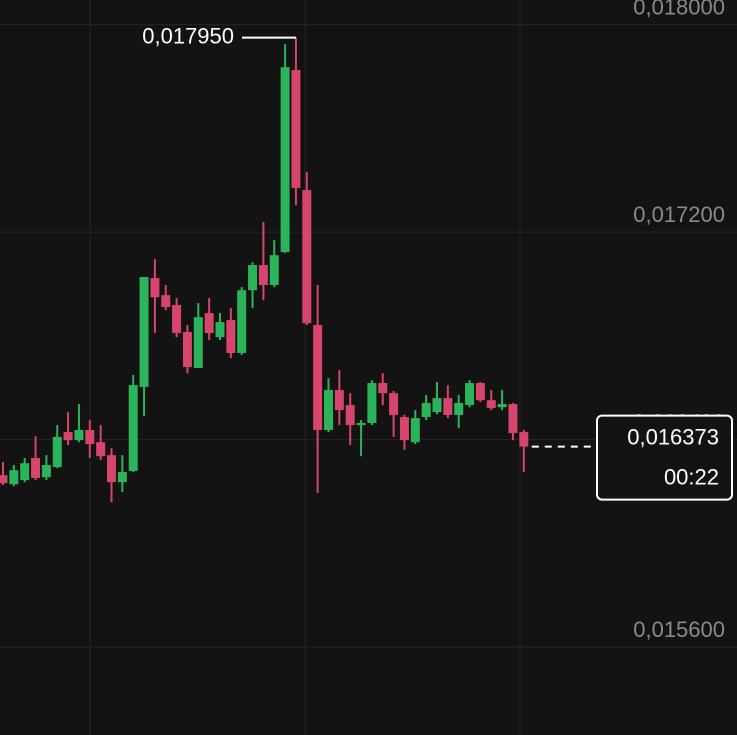 This screenshot has height=735, width=737. I want to click on max-label: 0,017950, so click(188, 35).